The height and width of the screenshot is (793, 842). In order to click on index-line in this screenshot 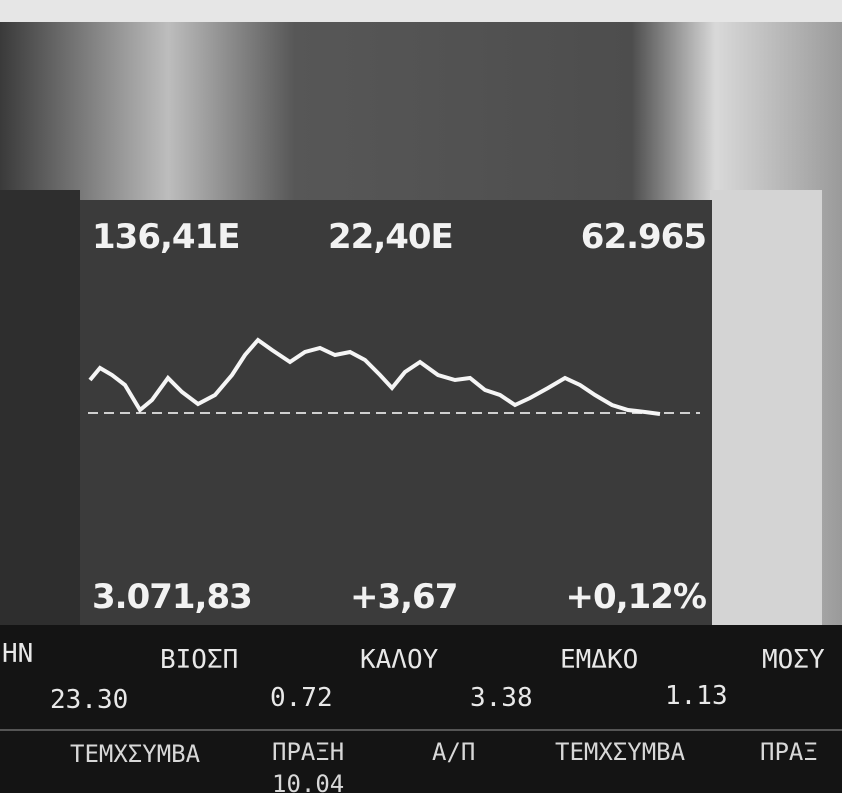, I will do `click(374, 376)`.